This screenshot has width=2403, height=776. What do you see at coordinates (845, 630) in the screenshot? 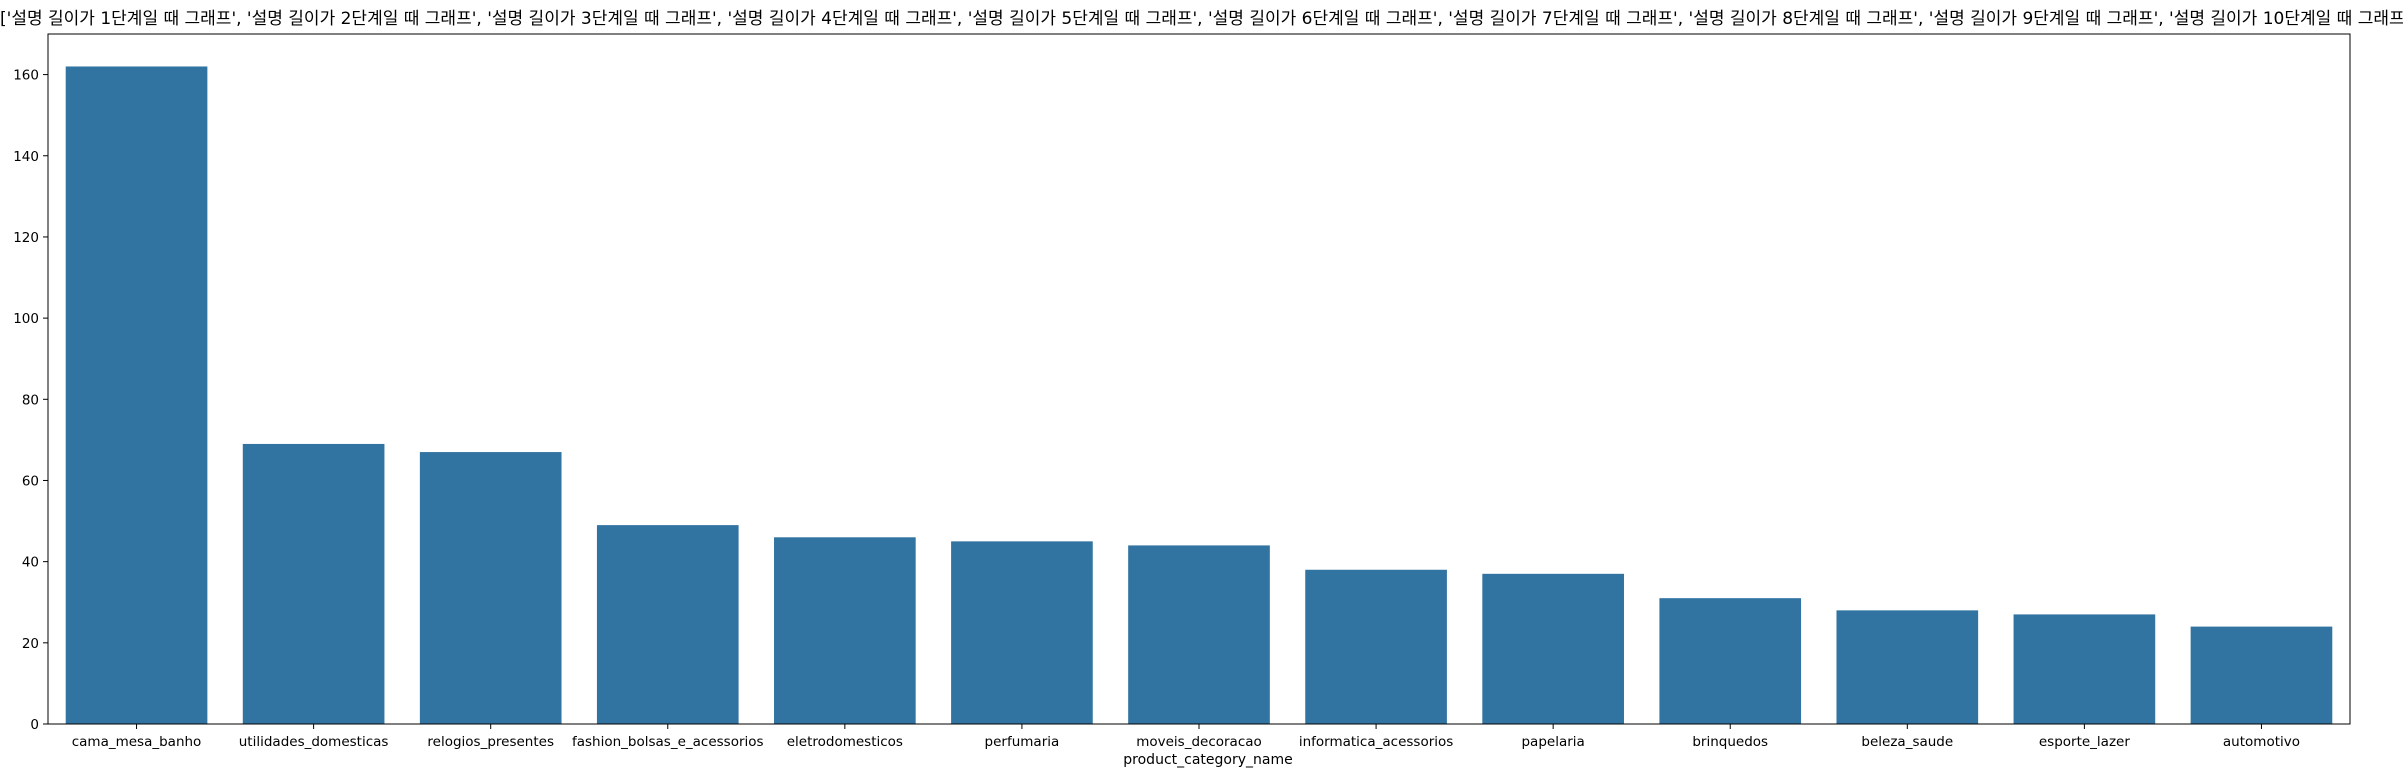
I see `bar-eletrodomesticos` at bounding box center [845, 630].